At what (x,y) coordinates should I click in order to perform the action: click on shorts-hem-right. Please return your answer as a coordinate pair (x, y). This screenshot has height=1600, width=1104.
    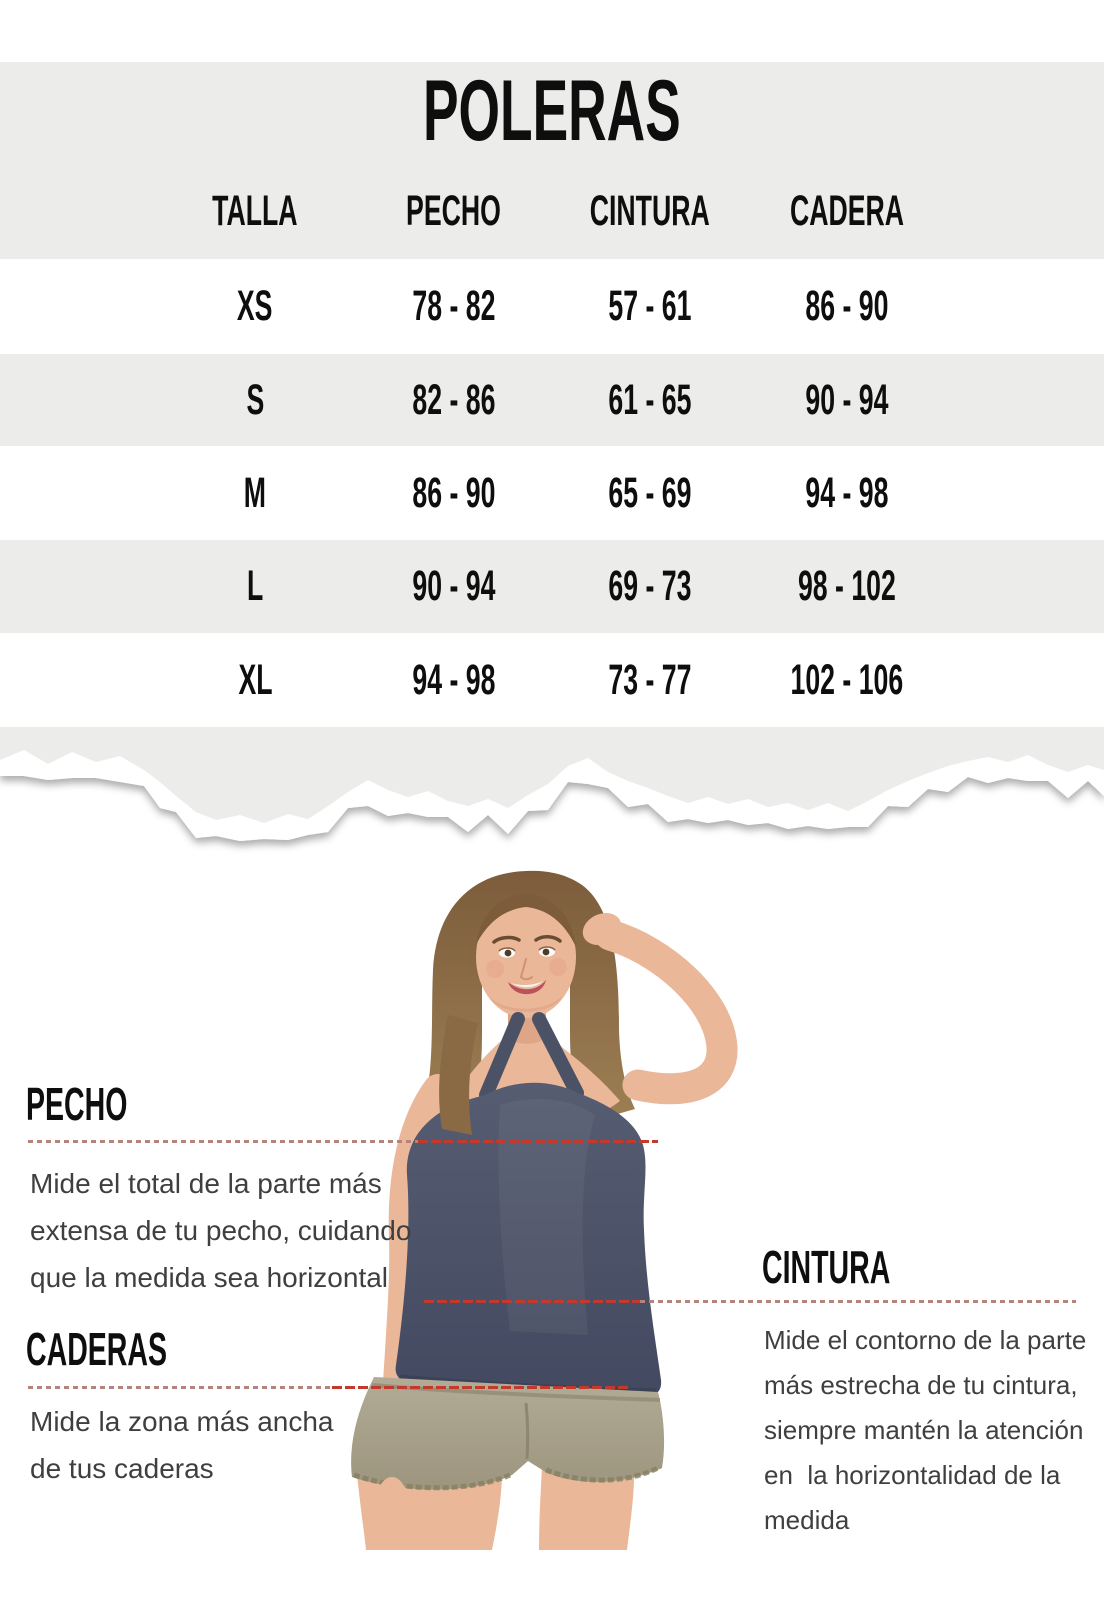
    Looking at the image, I should click on (603, 1473).